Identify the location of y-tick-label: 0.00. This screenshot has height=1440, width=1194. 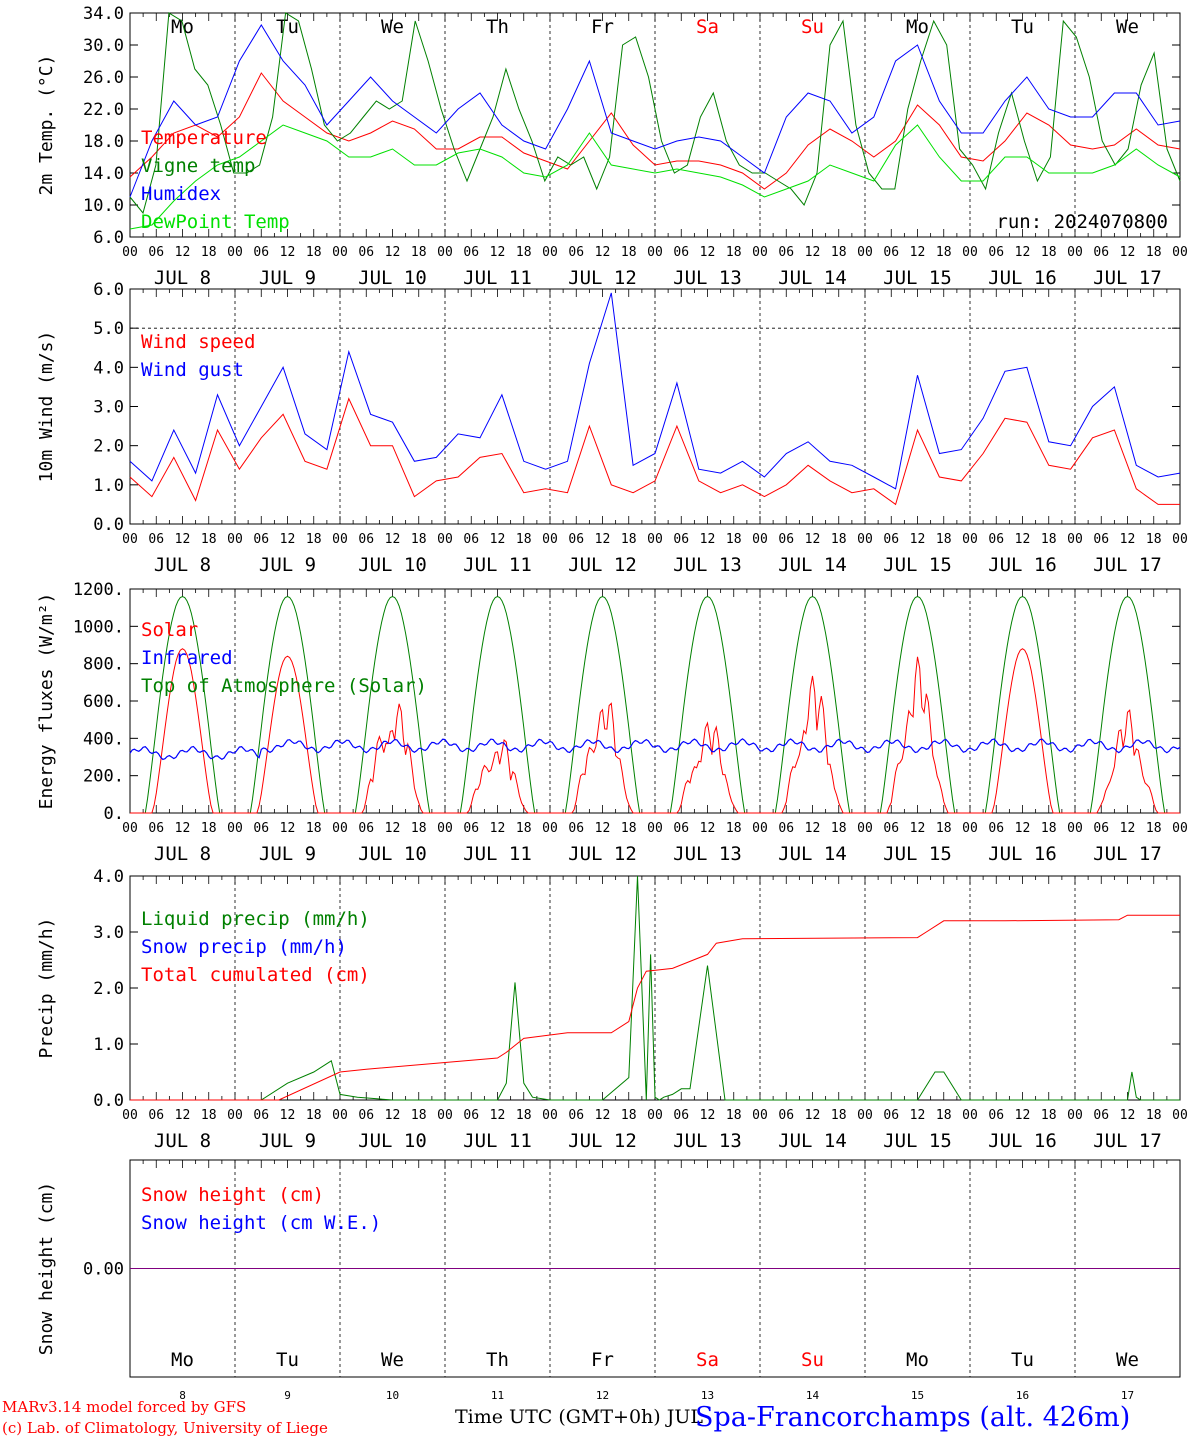
(103, 1270).